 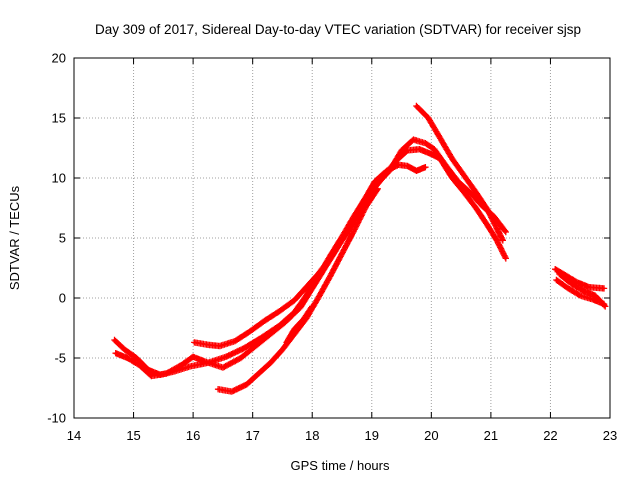 I want to click on series-markers, so click(x=459, y=173).